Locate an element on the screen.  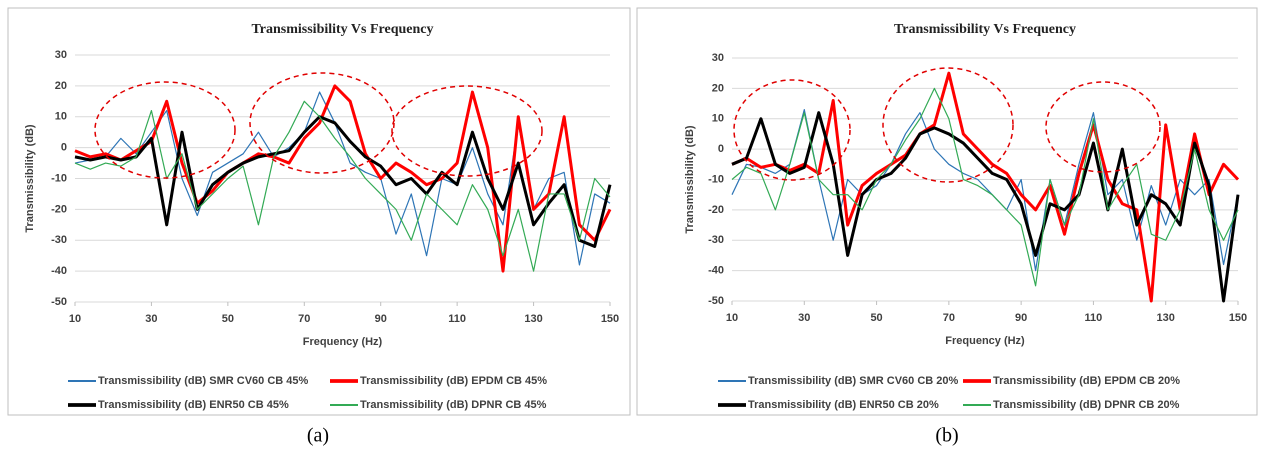
legend-label: Transmissibility (dB) EPDM CB 20% is located at coordinates (1086, 381).